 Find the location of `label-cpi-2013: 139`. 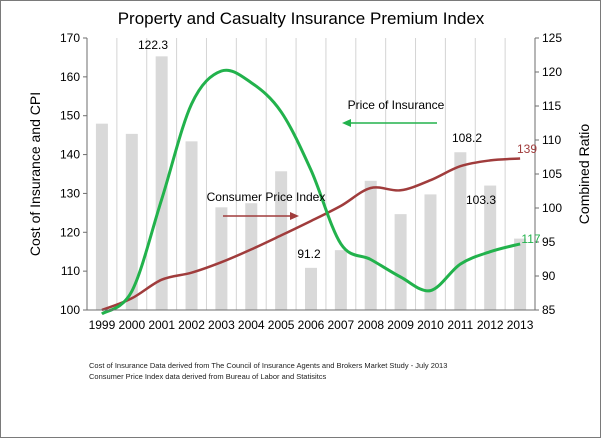

label-cpi-2013: 139 is located at coordinates (527, 149).